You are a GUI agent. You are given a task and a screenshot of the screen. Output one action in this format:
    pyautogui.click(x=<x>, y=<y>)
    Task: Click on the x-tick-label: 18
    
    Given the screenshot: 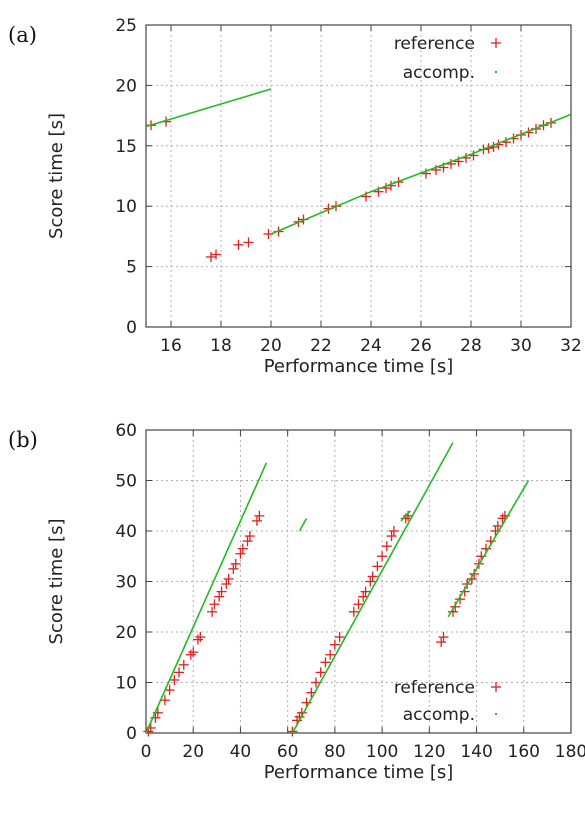 What is the action you would take?
    pyautogui.click(x=221, y=346)
    